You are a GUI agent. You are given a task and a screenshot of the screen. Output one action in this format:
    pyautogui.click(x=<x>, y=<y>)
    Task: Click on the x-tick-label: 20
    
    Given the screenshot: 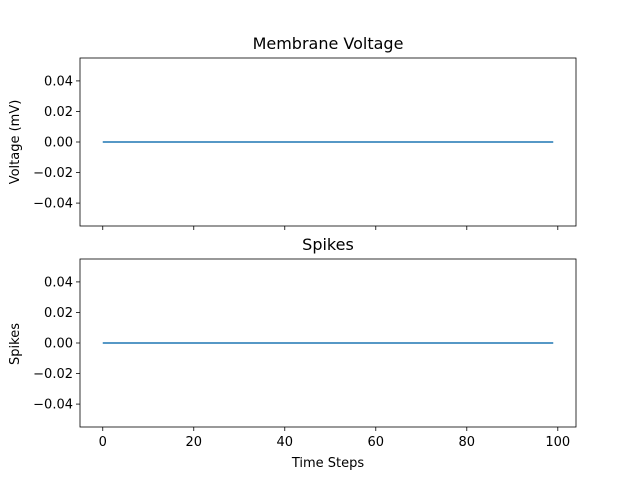 What is the action you would take?
    pyautogui.click(x=193, y=442)
    